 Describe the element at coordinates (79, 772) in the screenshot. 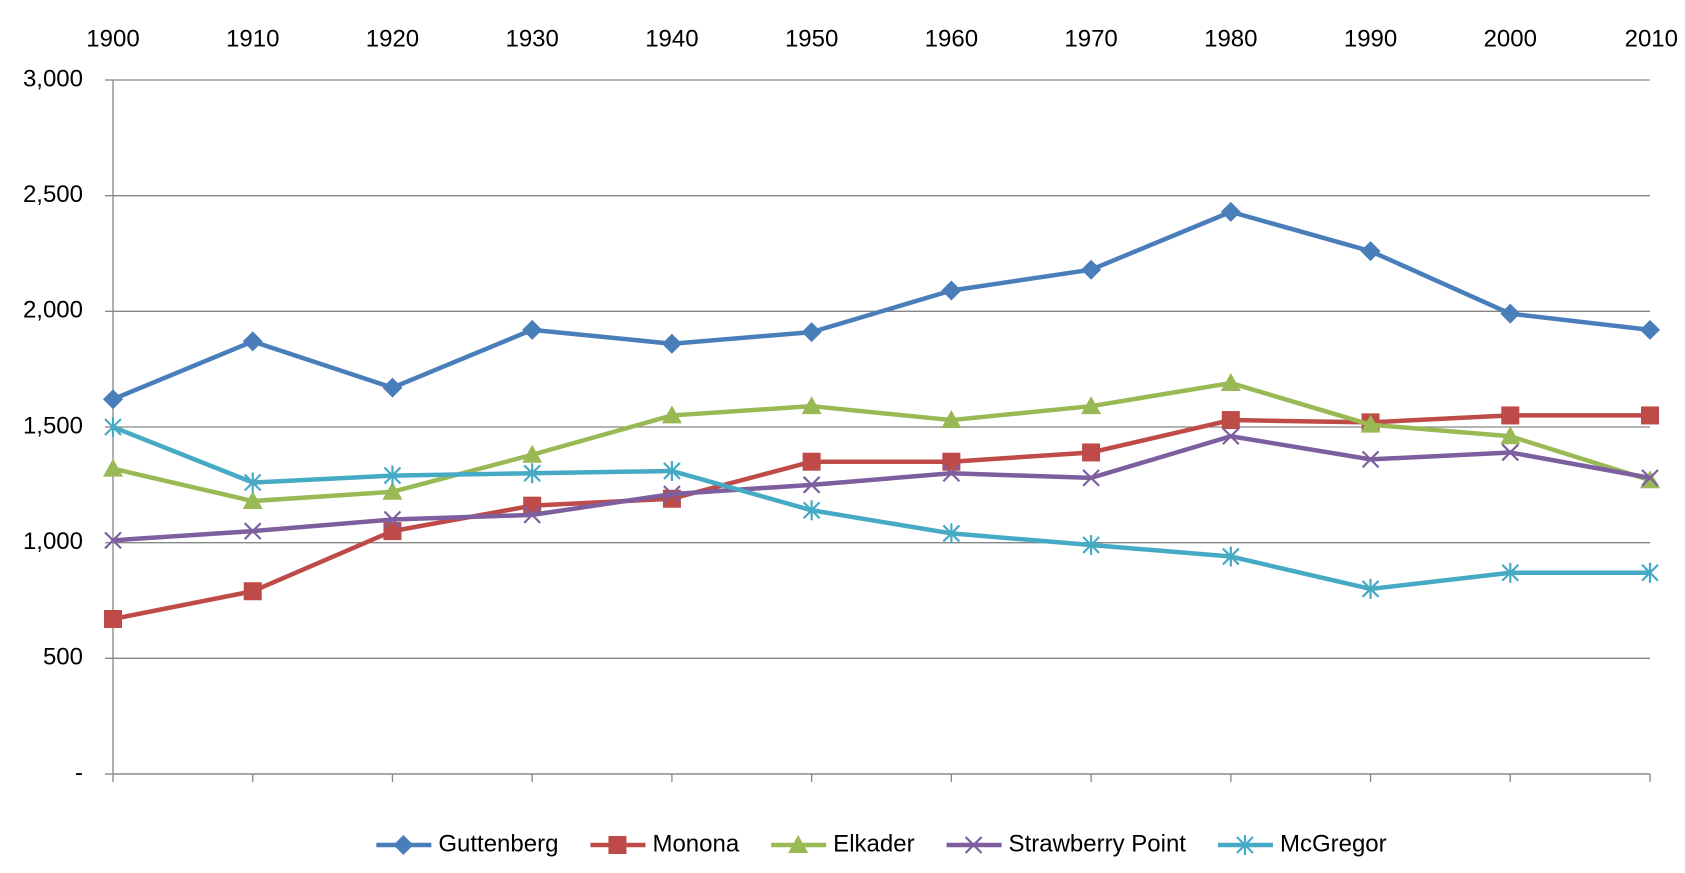

I see `y-tick-label: -` at that location.